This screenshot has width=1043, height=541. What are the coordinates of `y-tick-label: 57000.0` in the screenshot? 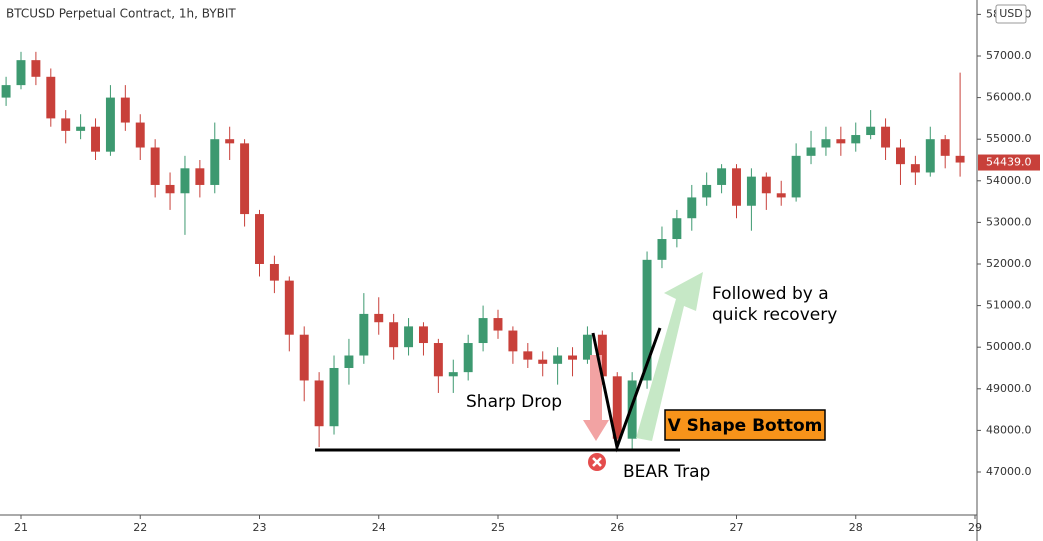 It's located at (1009, 55).